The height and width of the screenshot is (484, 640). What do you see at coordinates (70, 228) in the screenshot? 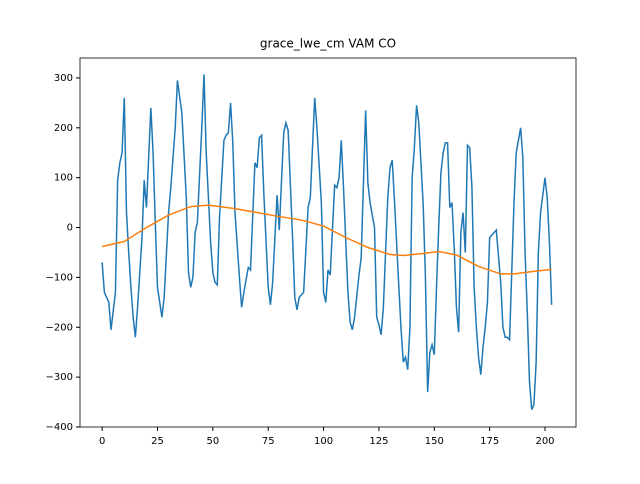
I see `y-tick-label: 0` at bounding box center [70, 228].